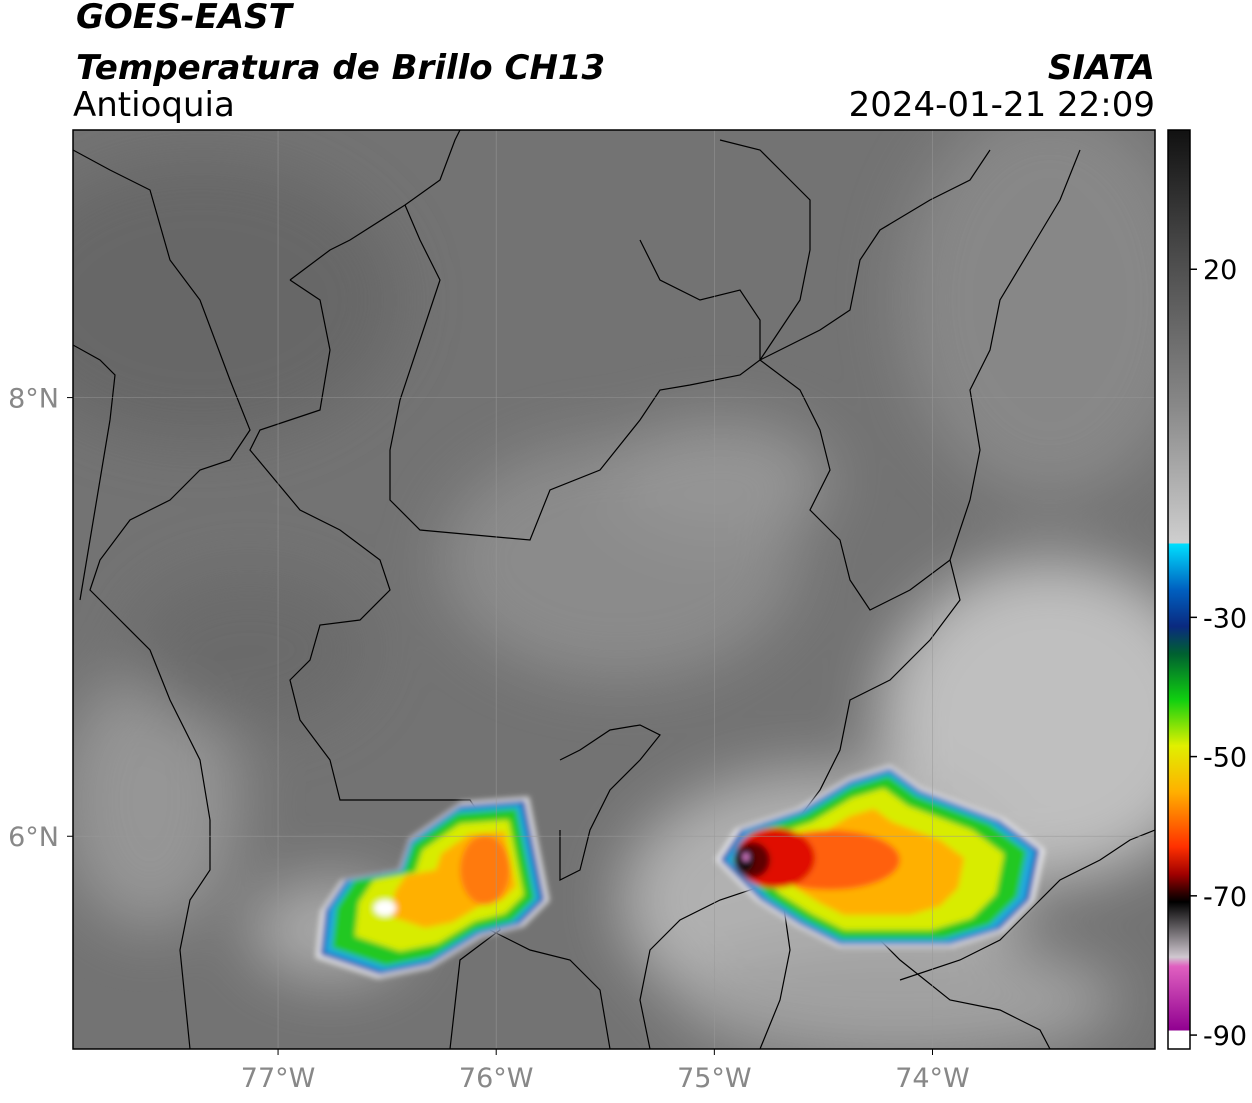 The height and width of the screenshot is (1103, 1252). What do you see at coordinates (1101, 68) in the screenshot?
I see `source: SIATA` at bounding box center [1101, 68].